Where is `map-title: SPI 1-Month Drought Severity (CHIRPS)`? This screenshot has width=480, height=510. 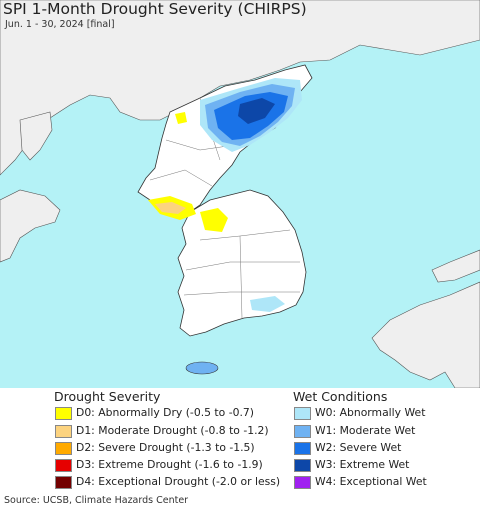
map-title: SPI 1-Month Drought Severity (CHIRPS) is located at coordinates (155, 9).